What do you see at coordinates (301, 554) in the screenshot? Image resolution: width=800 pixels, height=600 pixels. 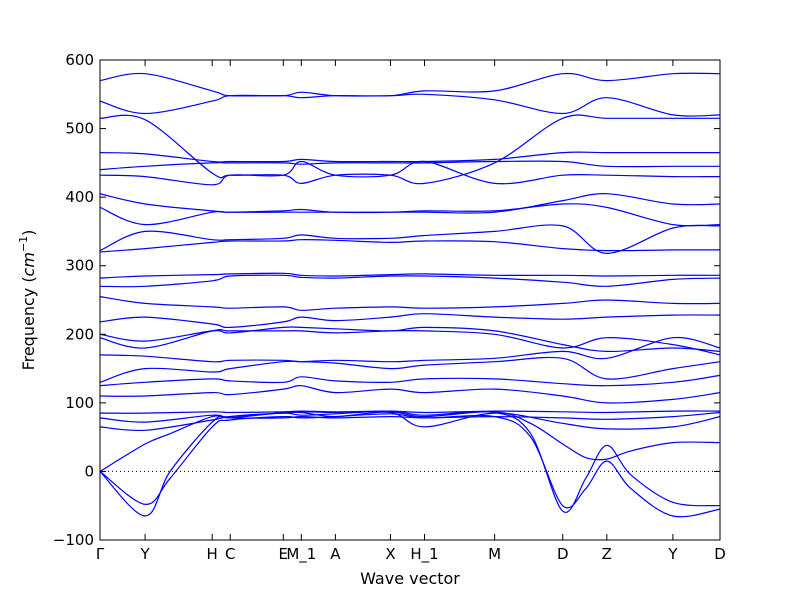 I see `x-tick-label: M_1` at bounding box center [301, 554].